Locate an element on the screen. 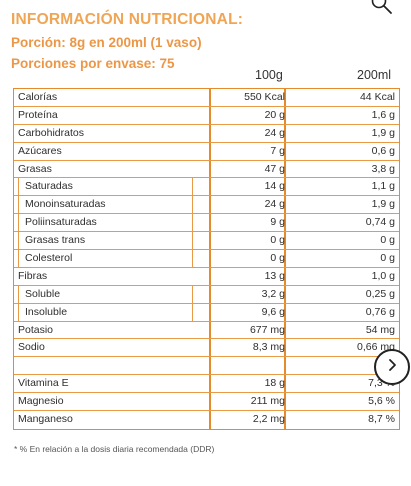 The width and height of the screenshot is (411, 486). value-per-200ml: 0,6 g is located at coordinates (383, 150).